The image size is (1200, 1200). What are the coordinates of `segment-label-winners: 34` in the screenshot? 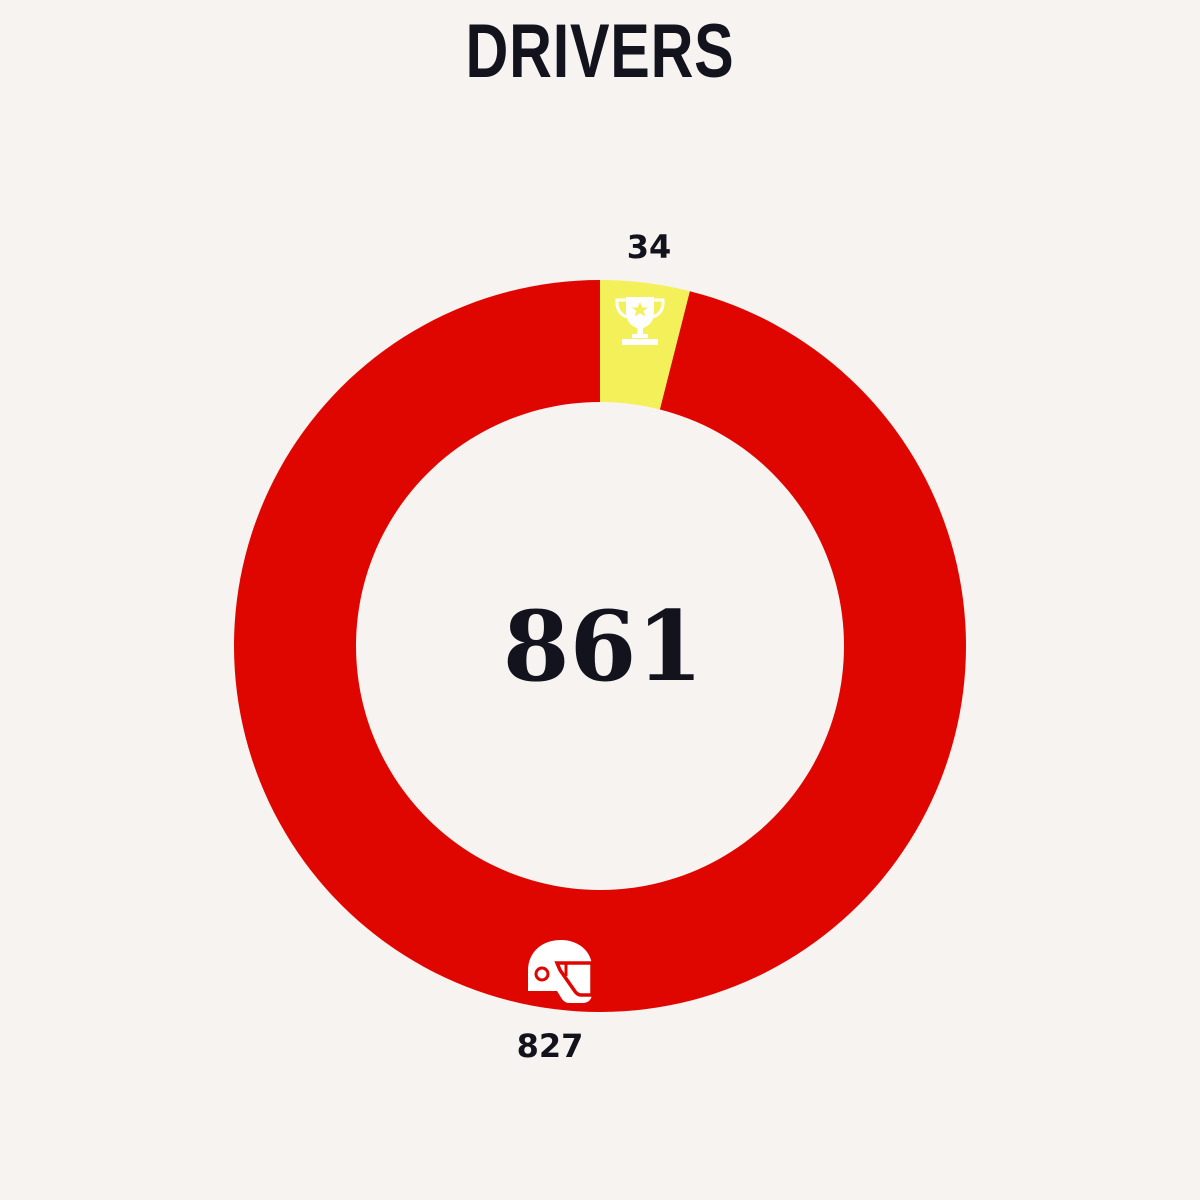 It's located at (649, 247).